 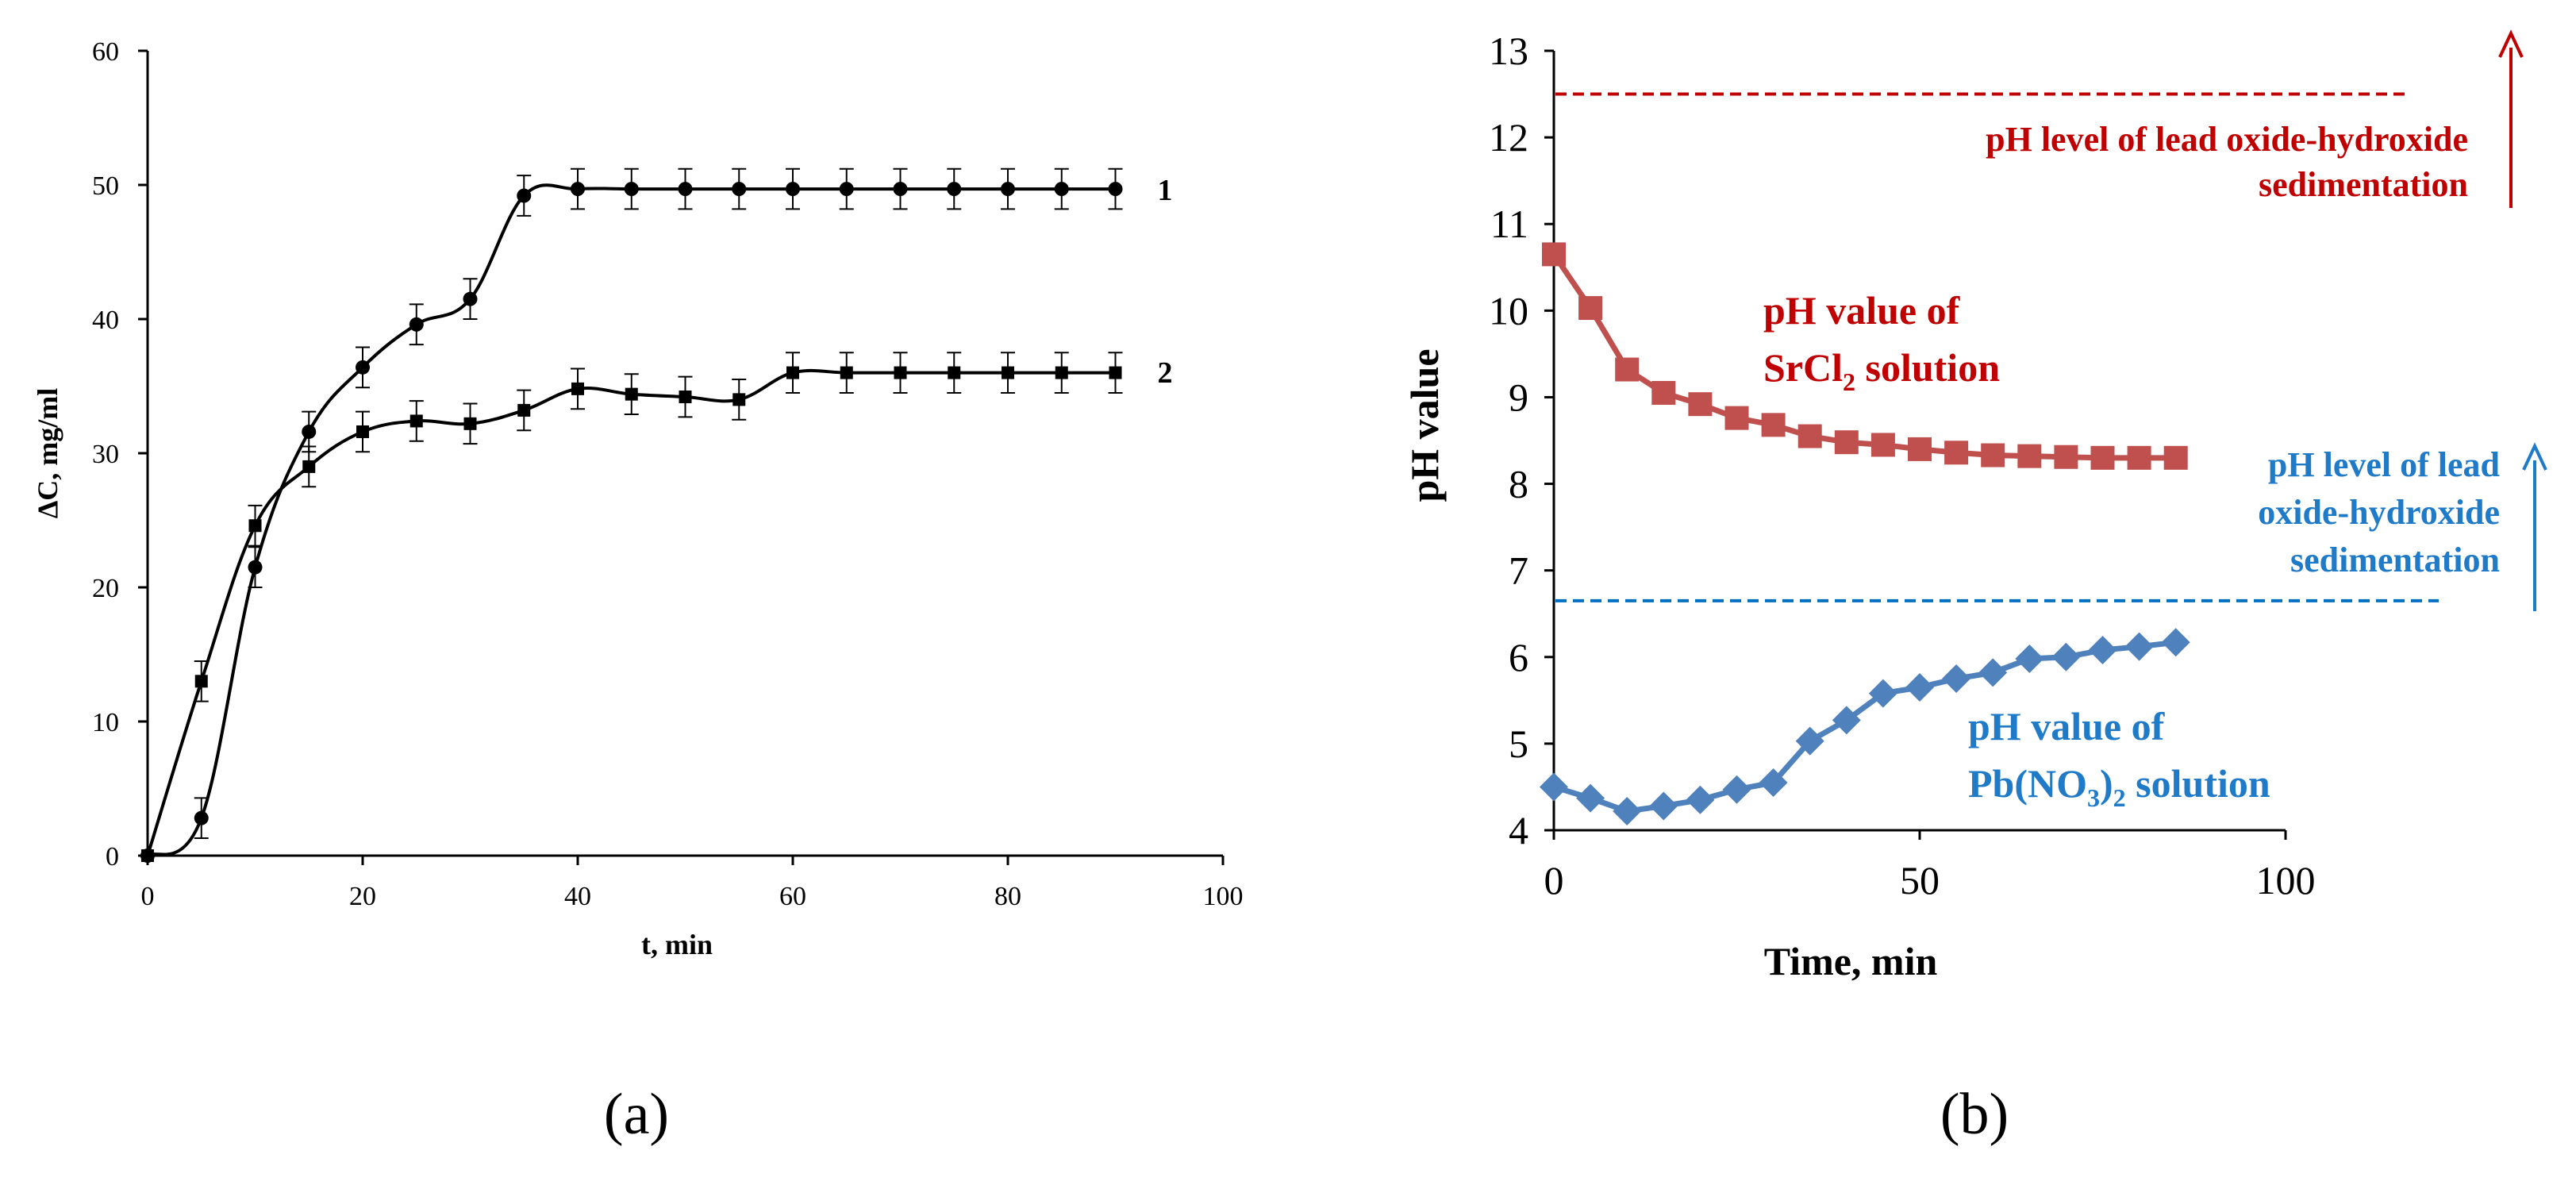 What do you see at coordinates (1165, 373) in the screenshot?
I see `series-label-2: 2` at bounding box center [1165, 373].